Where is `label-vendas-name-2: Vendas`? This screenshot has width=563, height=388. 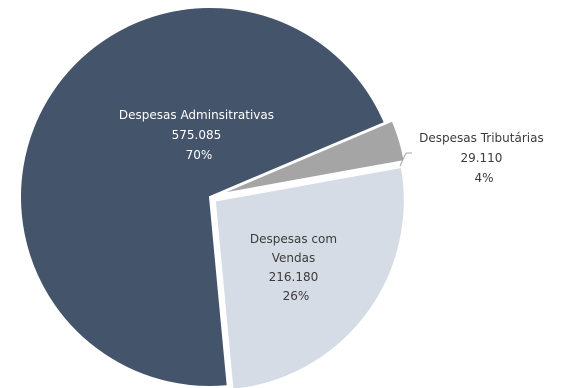
label-vendas-name-2: Vendas is located at coordinates (294, 258).